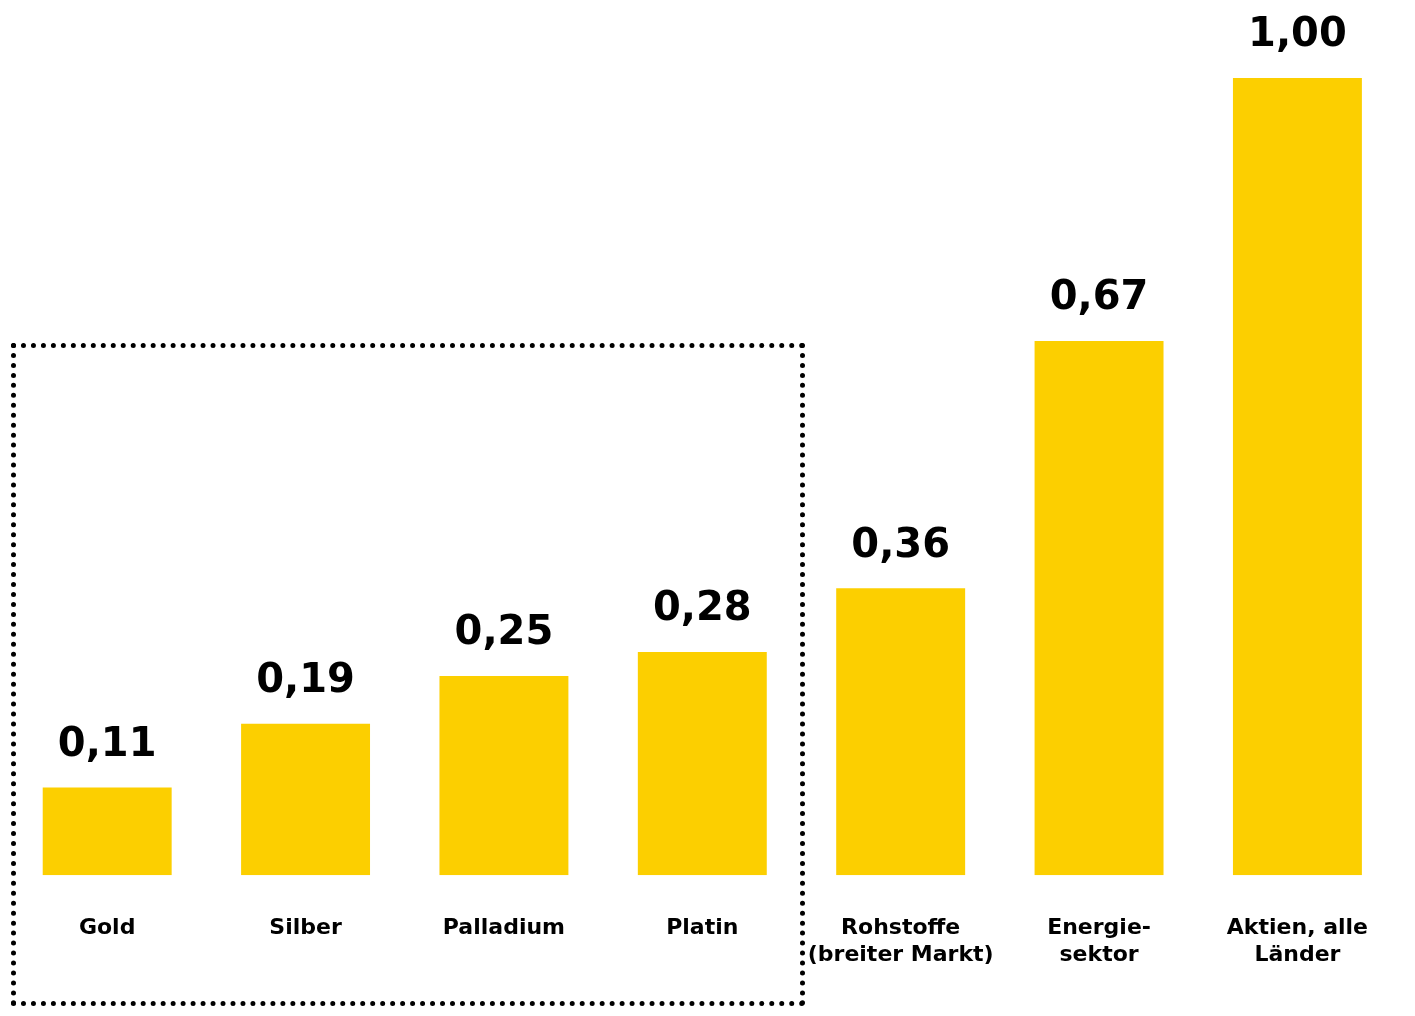 The width and height of the screenshot is (1415, 1016). What do you see at coordinates (305, 927) in the screenshot?
I see `x-tick-label: Silber` at bounding box center [305, 927].